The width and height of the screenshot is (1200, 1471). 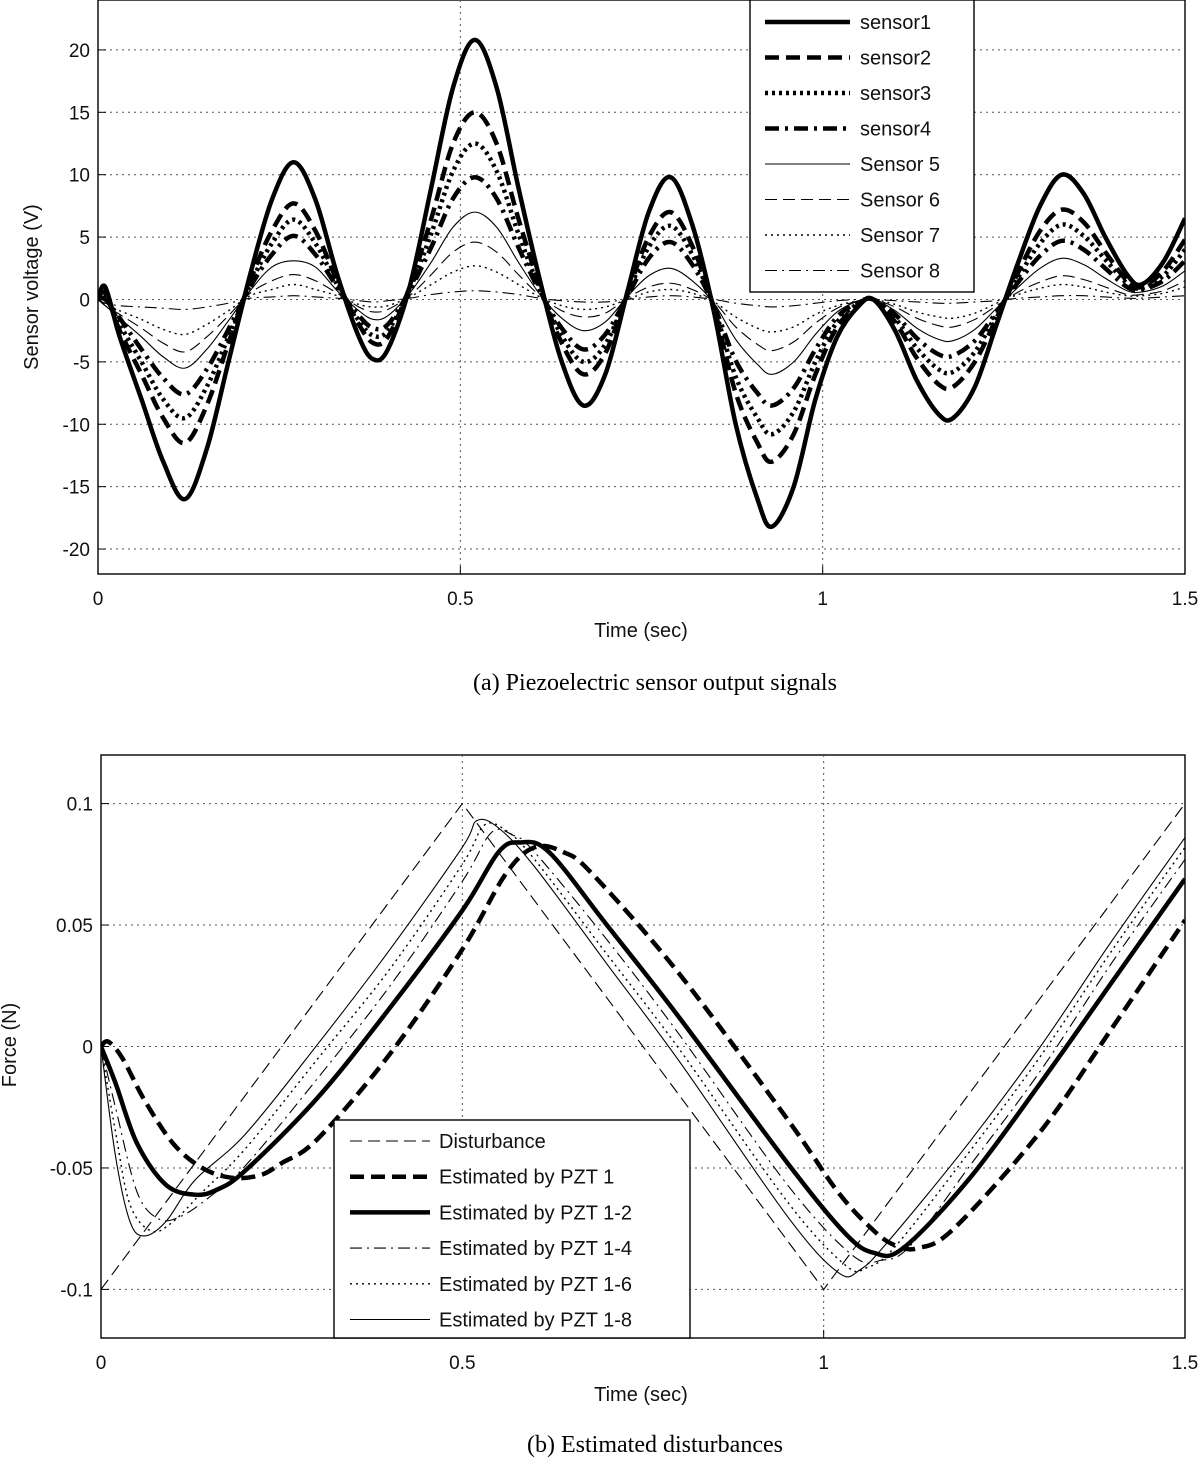 I want to click on legend-label: Estimated by PZT 1-8, so click(x=535, y=1321).